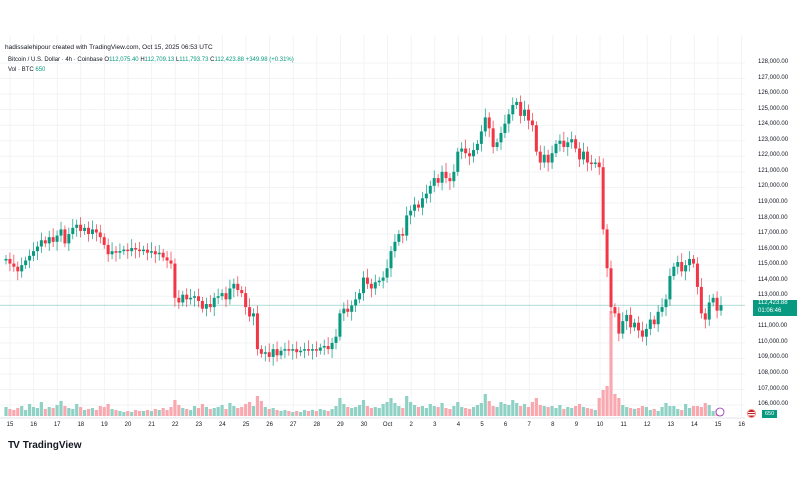  I want to click on time-tick-label: 4, so click(458, 425).